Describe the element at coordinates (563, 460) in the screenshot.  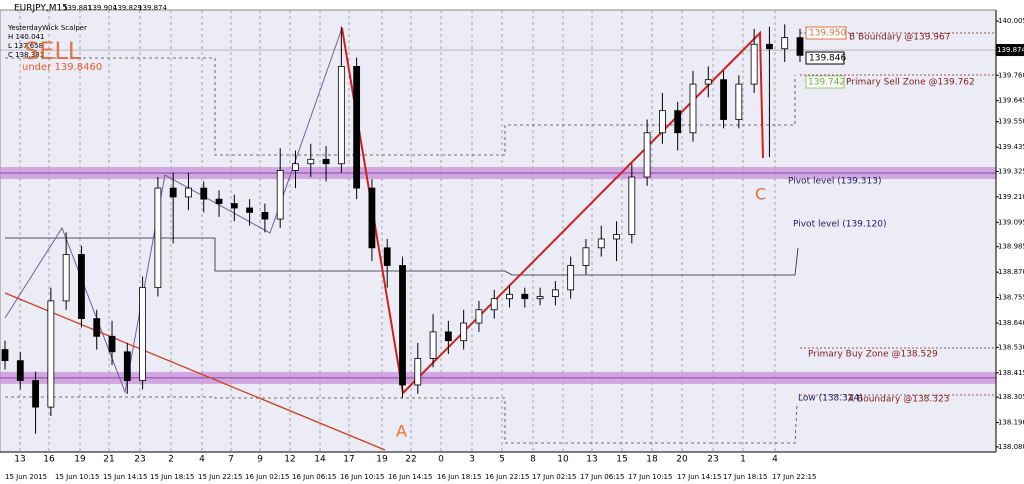
I see `x-tick-label: 10` at that location.